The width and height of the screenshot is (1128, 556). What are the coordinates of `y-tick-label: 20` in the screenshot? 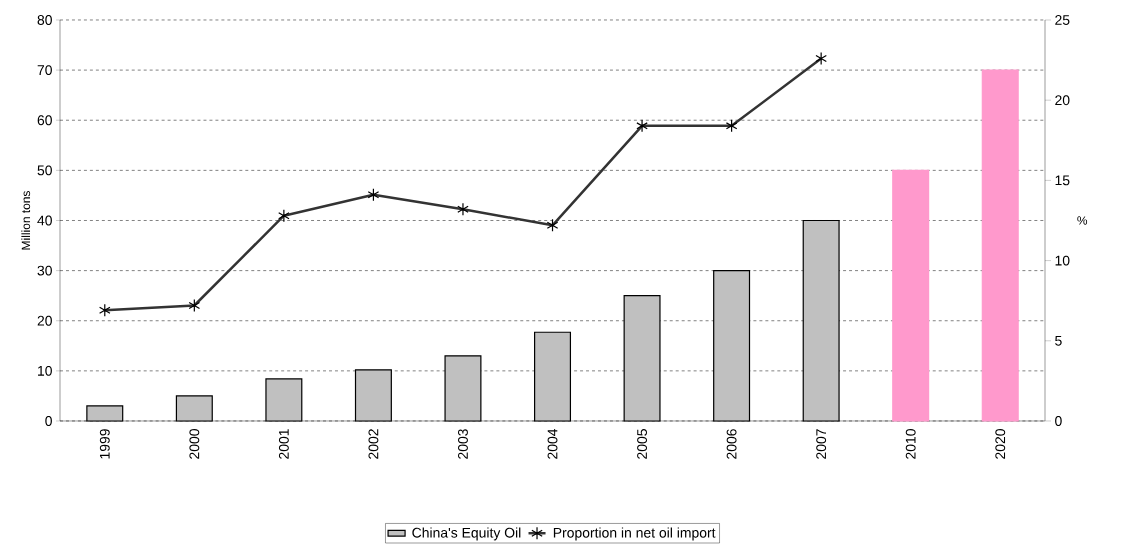 It's located at (44, 320).